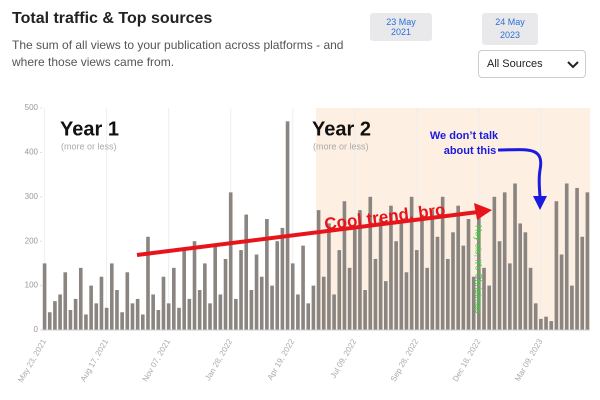 The width and height of the screenshot is (600, 400). Describe the element at coordinates (510, 29) in the screenshot. I see `end-date-button: 24 May 2023` at that location.